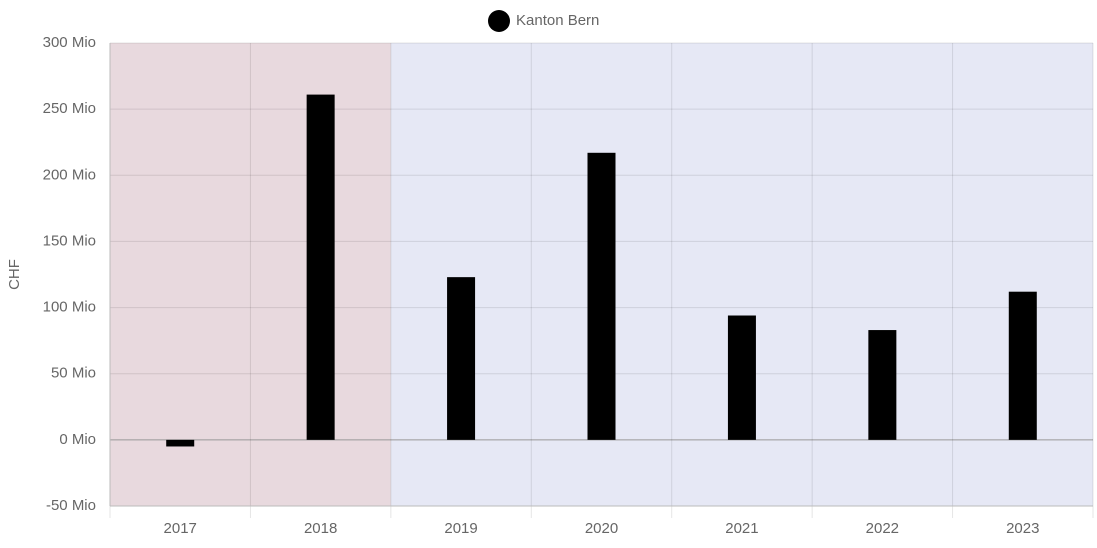 The width and height of the screenshot is (1097, 548). Describe the element at coordinates (69, 307) in the screenshot. I see `y-tick-label: 100 Mio` at that location.